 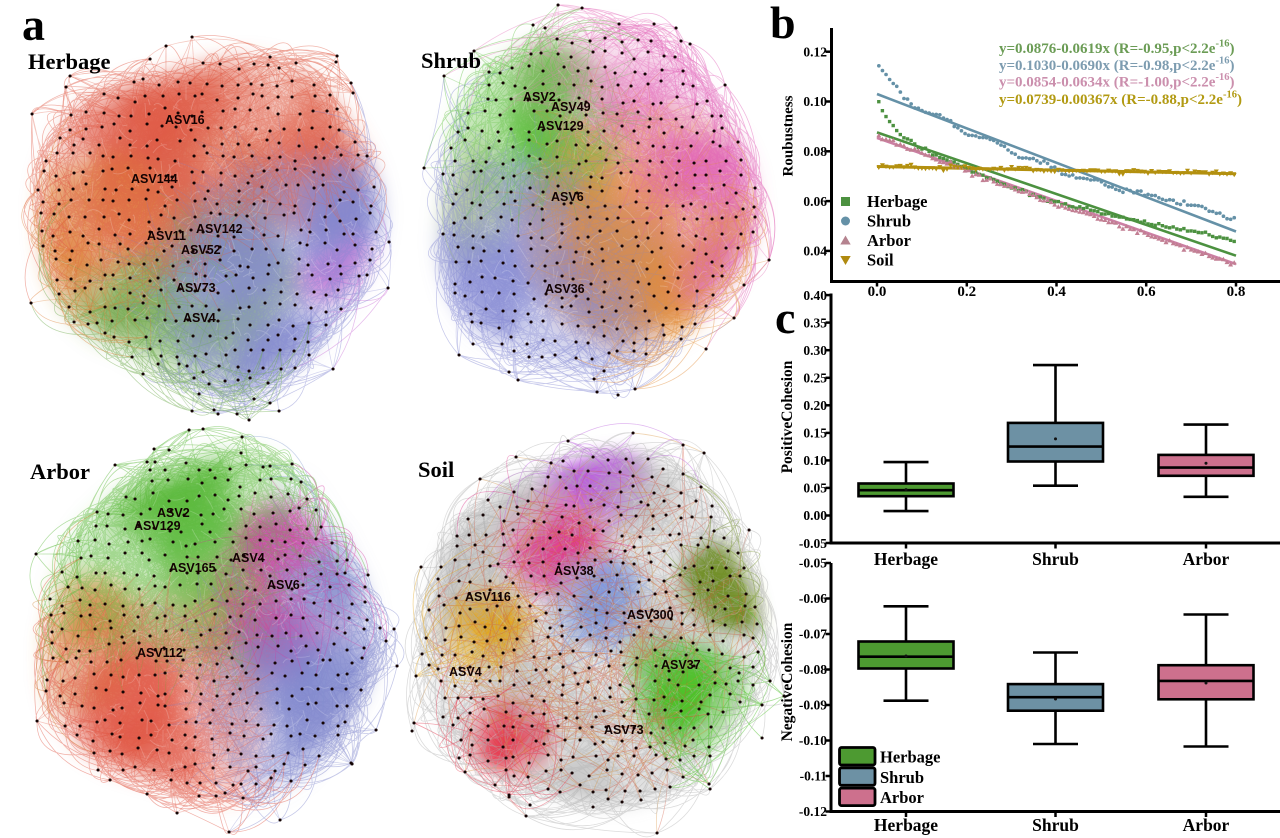 What do you see at coordinates (815, 488) in the screenshot?
I see `svg-text: 0.05` at bounding box center [815, 488].